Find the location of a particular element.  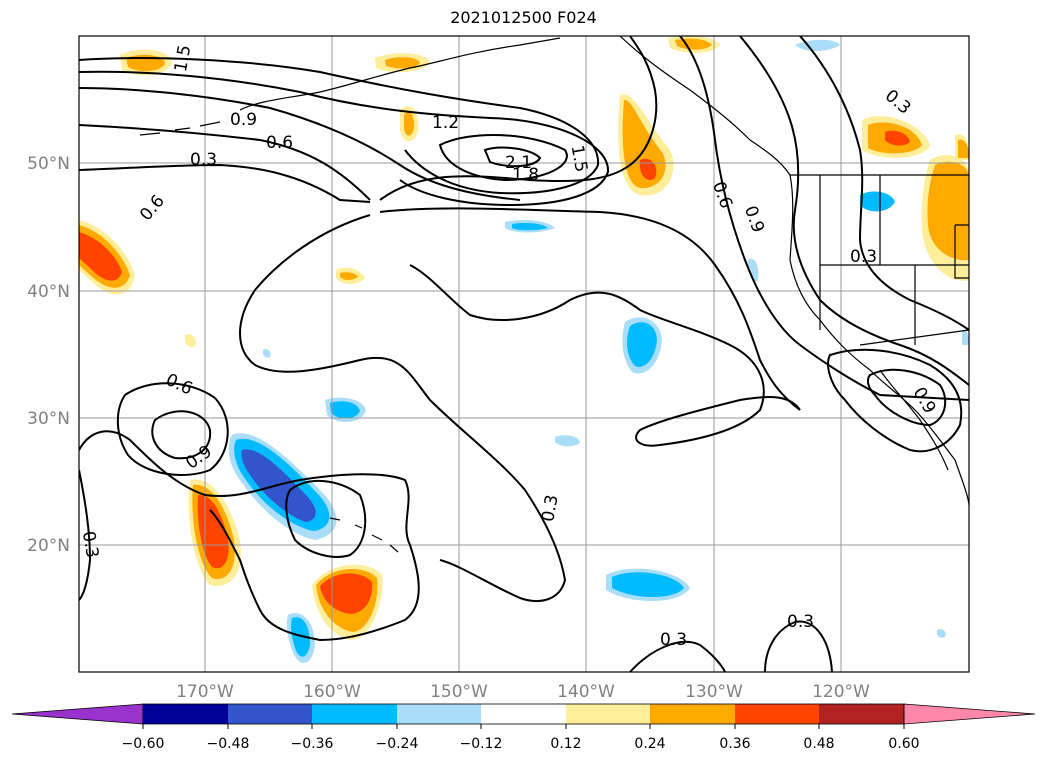

contour-0-6c is located at coordinates (854, 211).